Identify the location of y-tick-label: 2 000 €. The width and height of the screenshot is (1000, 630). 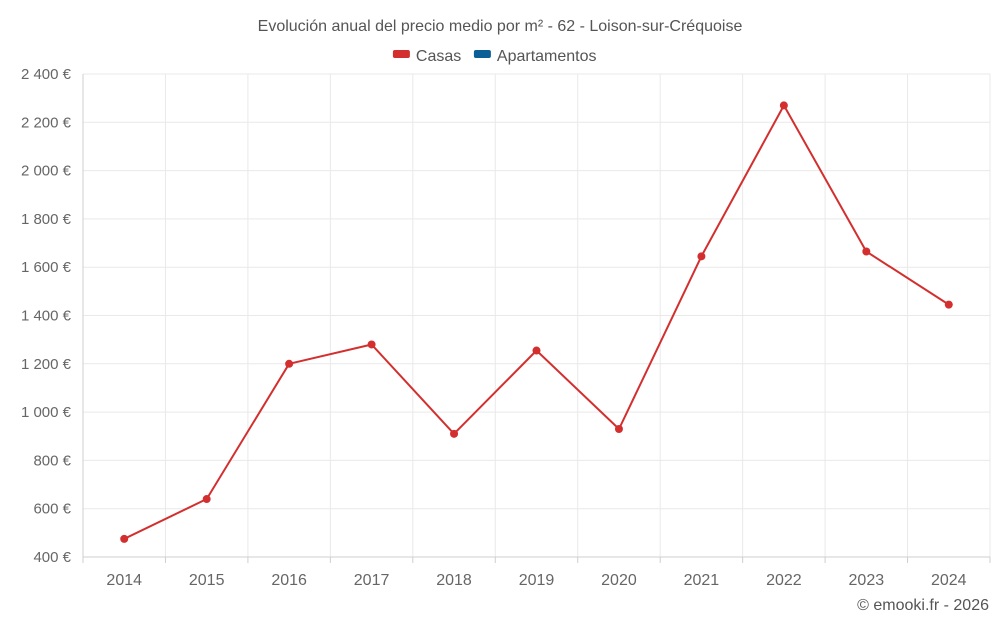
(46, 171).